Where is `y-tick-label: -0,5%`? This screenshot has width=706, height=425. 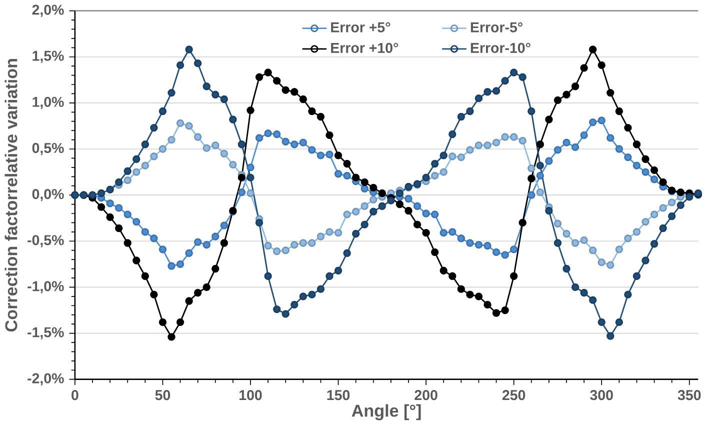
y-tick-label: -0,5% is located at coordinates (46, 241).